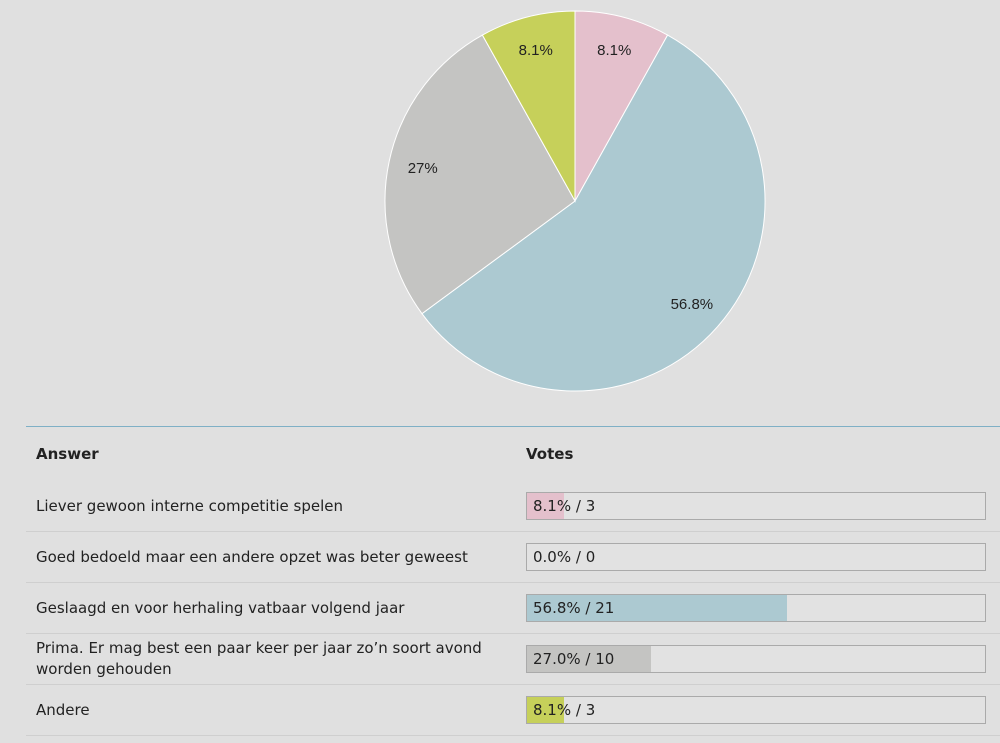 This screenshot has height=743, width=1000. Describe the element at coordinates (67, 453) in the screenshot. I see `header-answer: Answer` at that location.